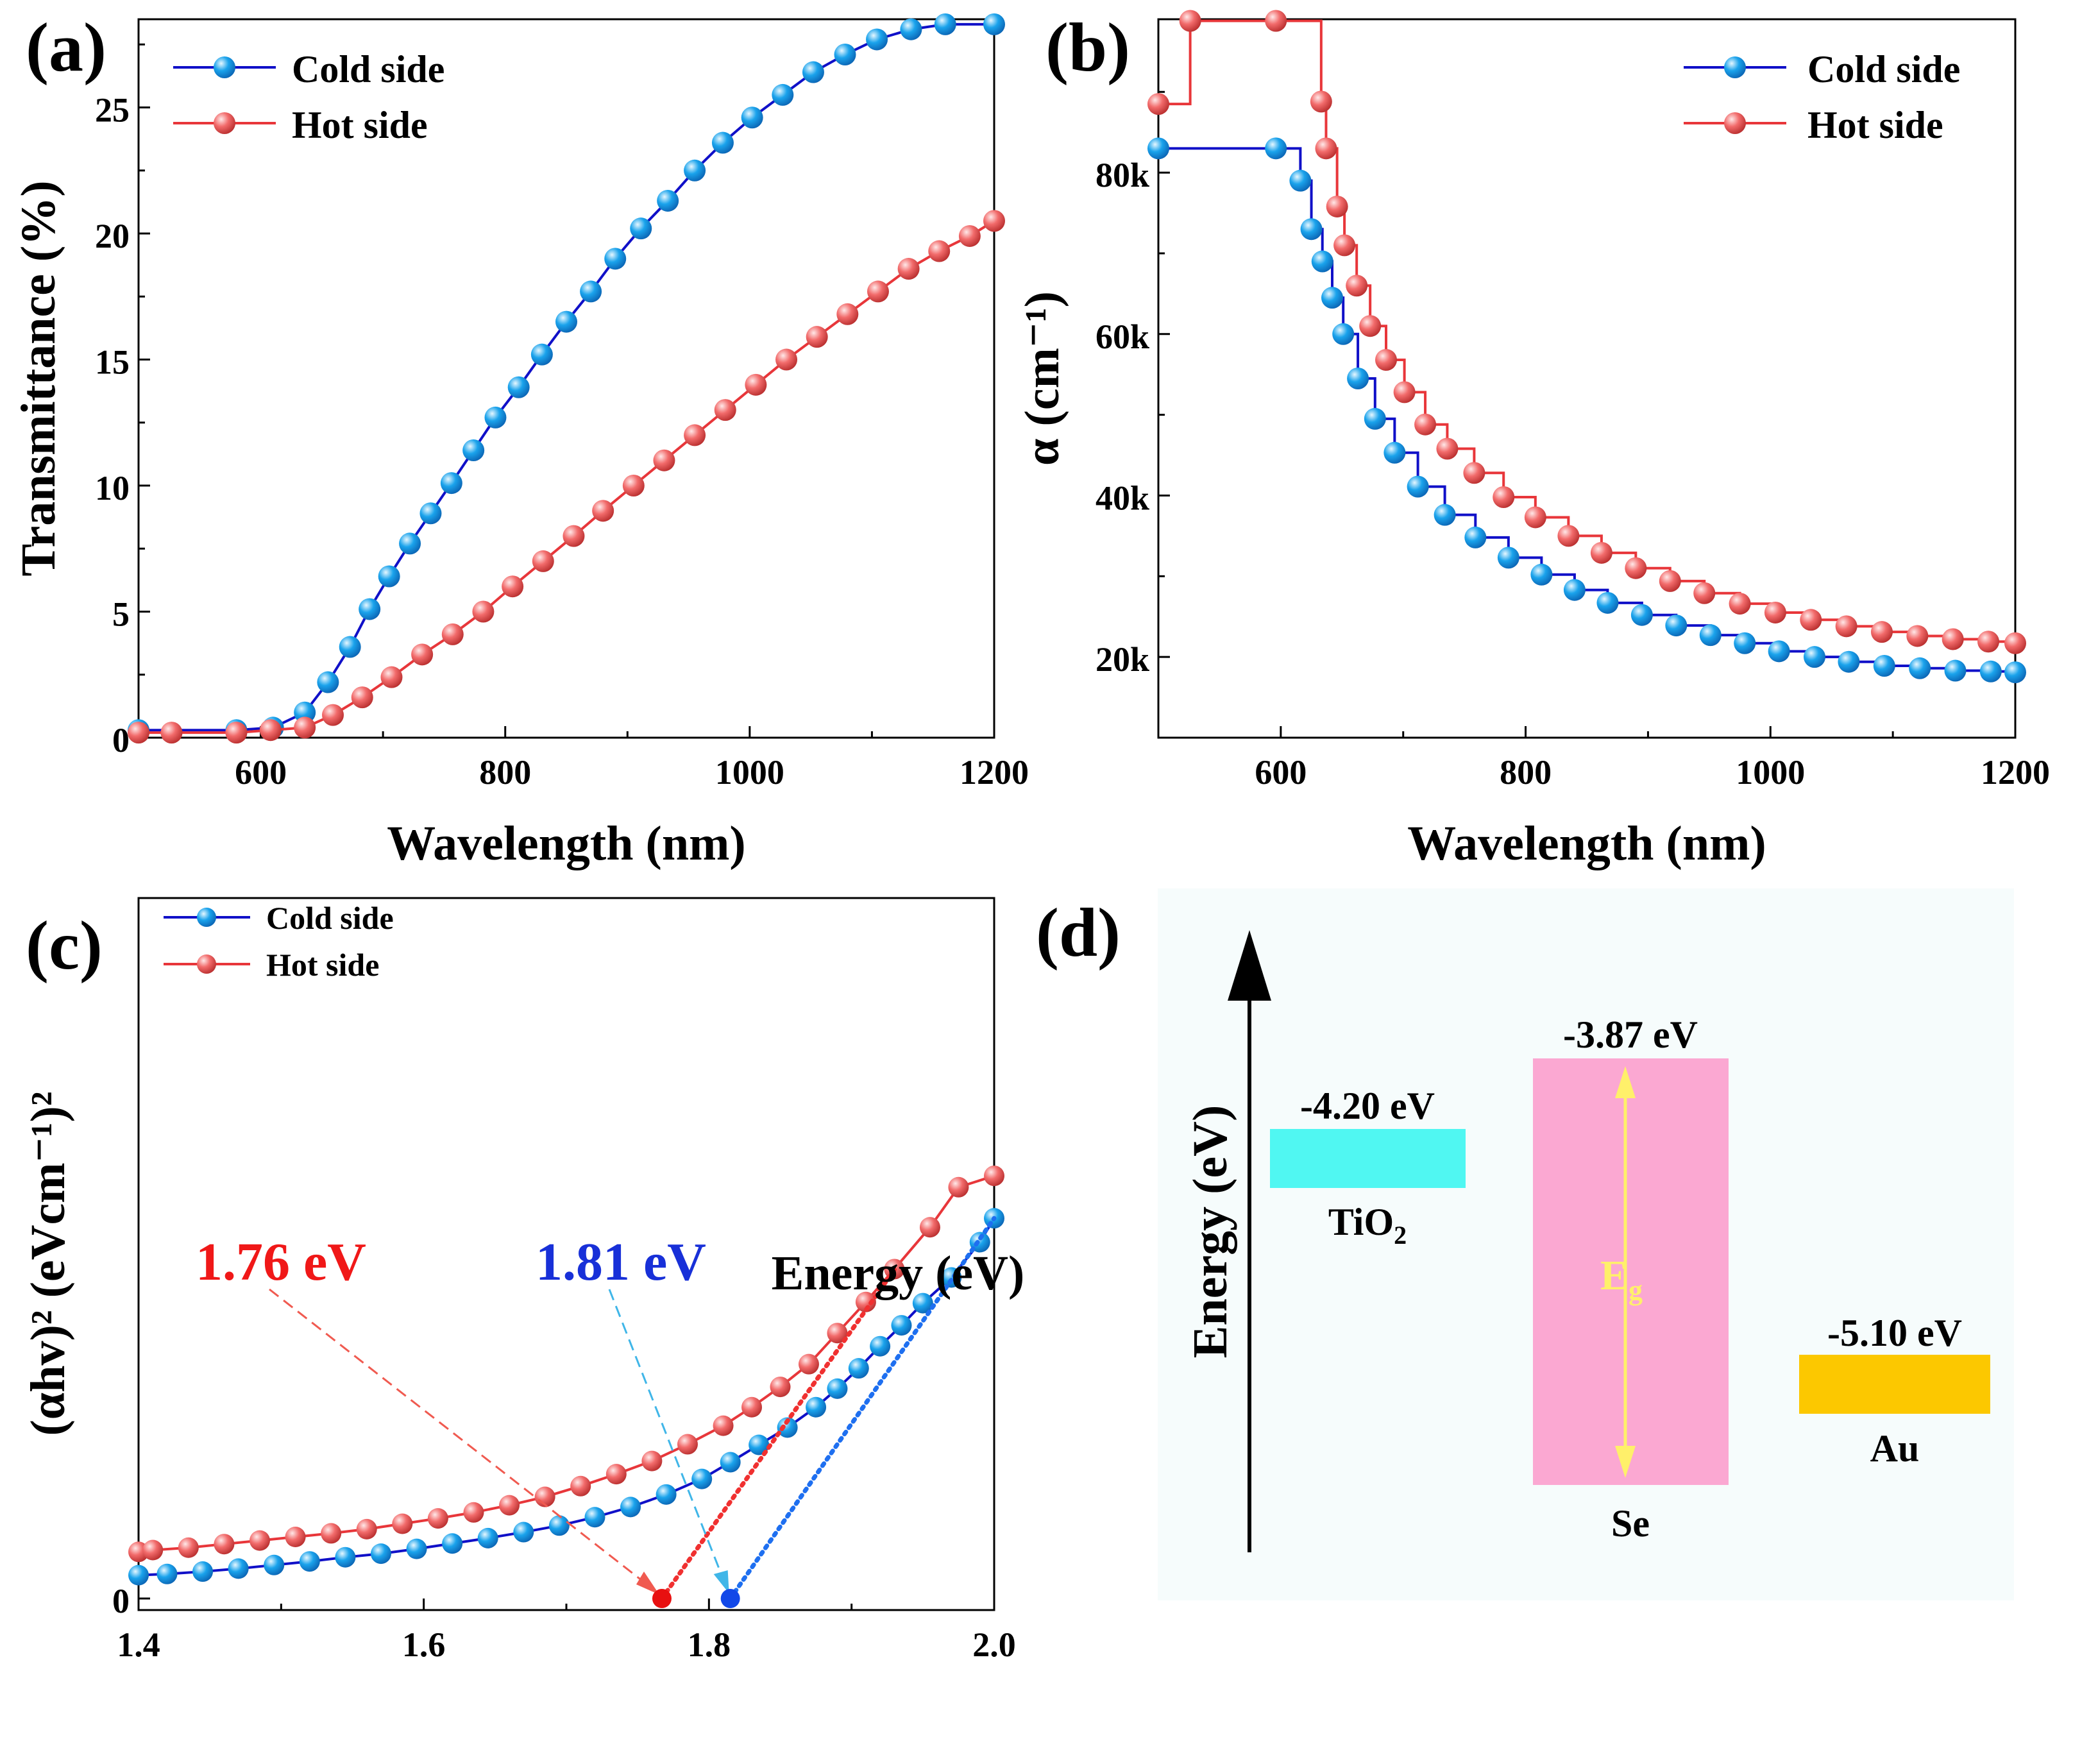  Describe the element at coordinates (224, 123) in the screenshot. I see `legend-hot-marker` at that location.